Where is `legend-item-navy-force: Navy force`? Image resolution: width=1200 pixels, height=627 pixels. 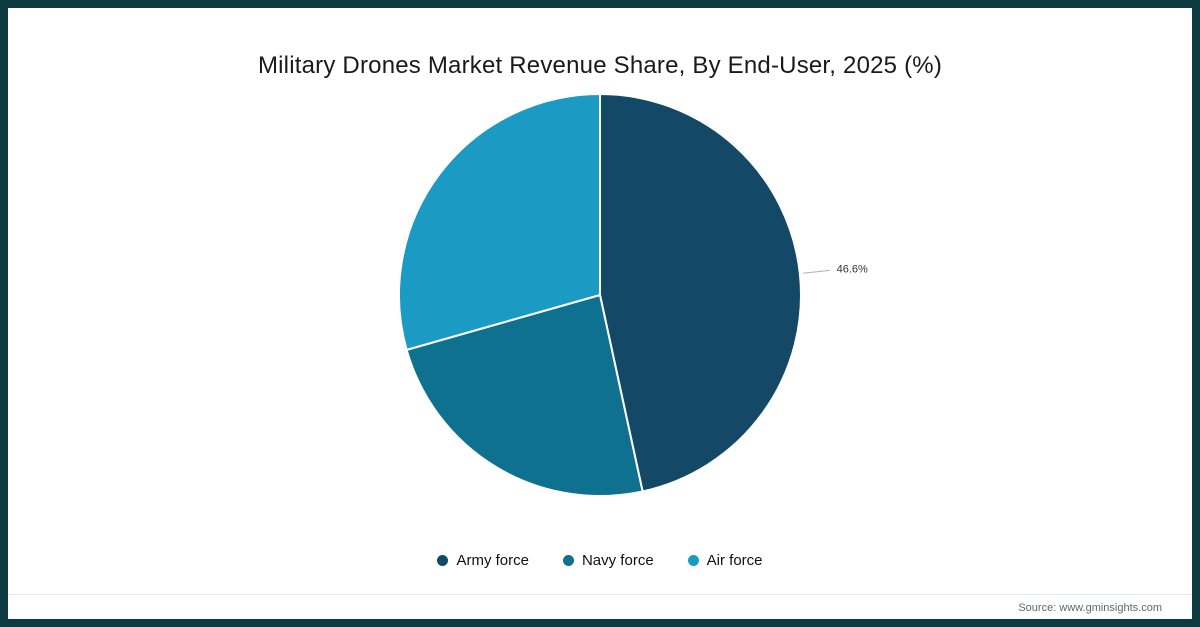
legend-item-navy-force: Navy force is located at coordinates (608, 560).